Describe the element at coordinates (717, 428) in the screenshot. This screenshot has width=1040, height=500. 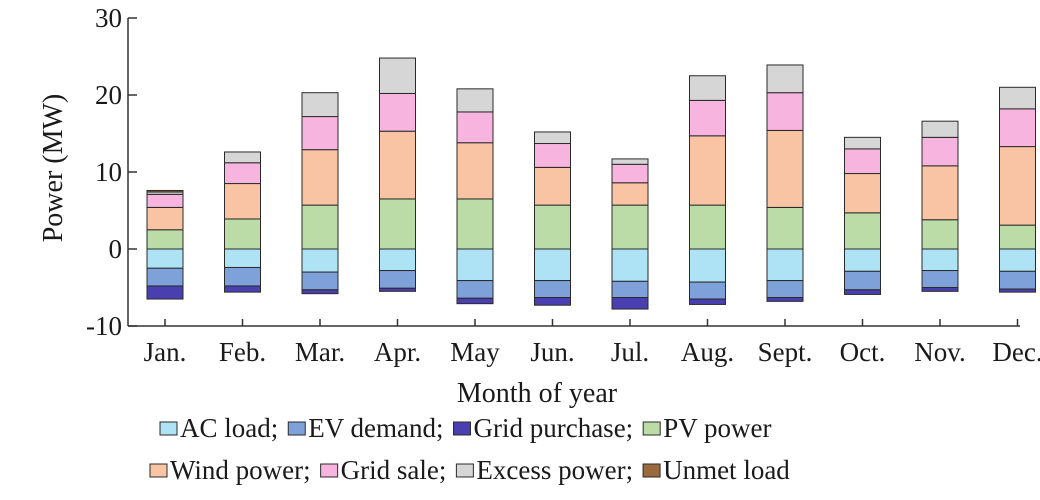
I see `legend-label: PV power` at that location.